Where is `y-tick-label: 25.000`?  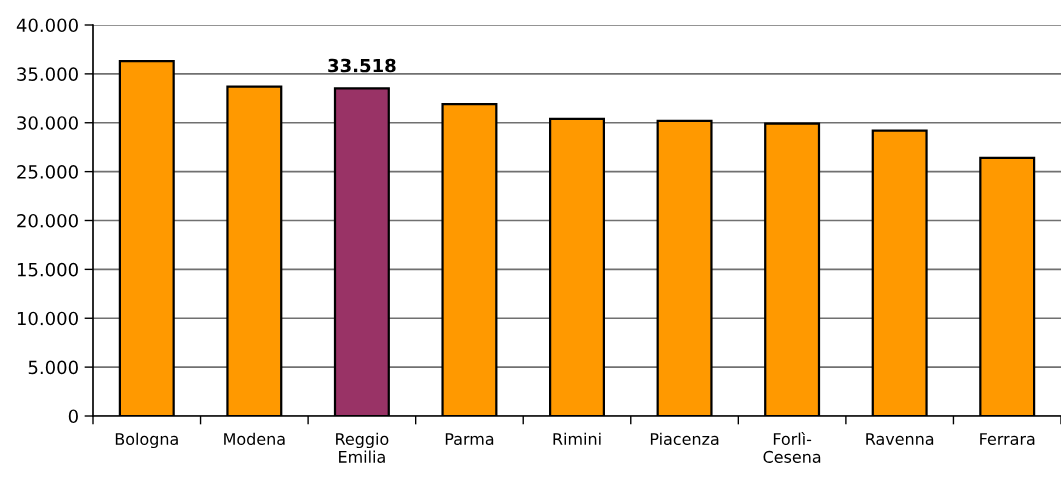 y-tick-label: 25.000 is located at coordinates (47, 172).